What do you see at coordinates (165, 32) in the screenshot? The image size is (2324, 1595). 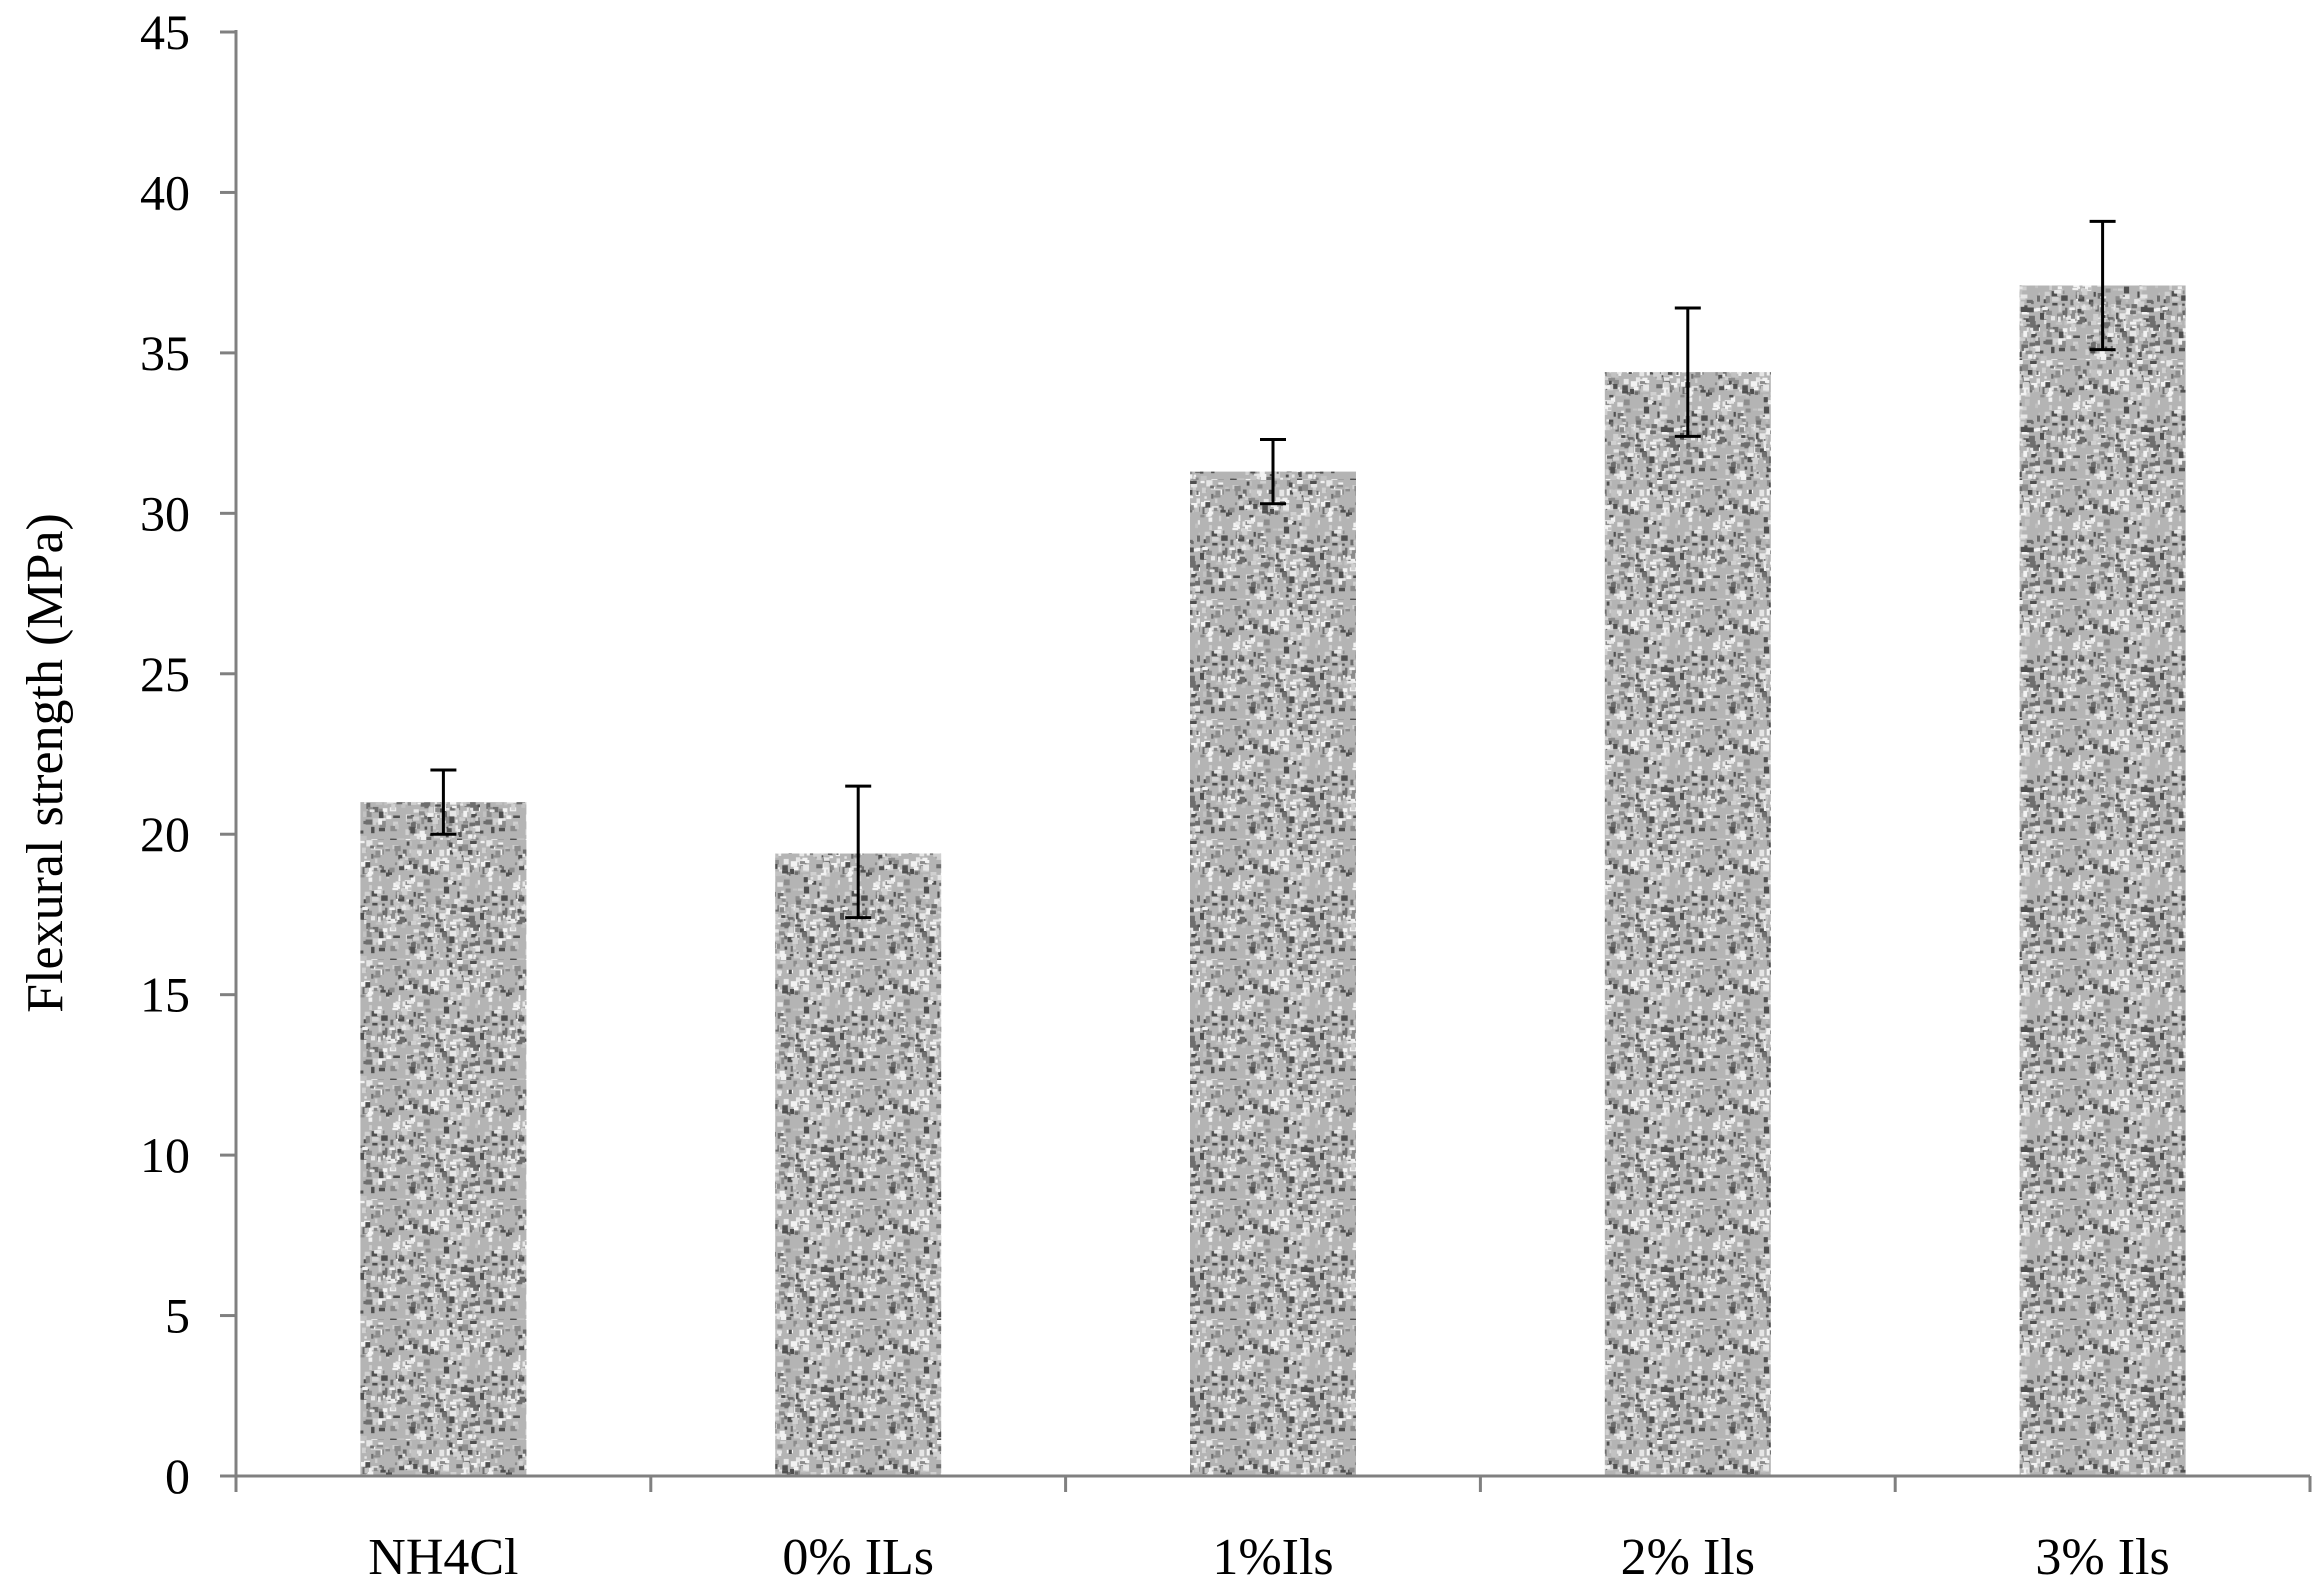 I see `y-tick-label-9: 45` at bounding box center [165, 32].